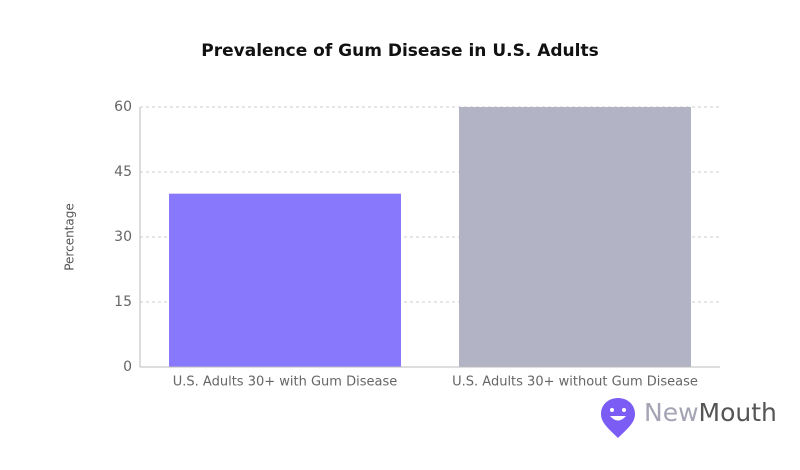 The height and width of the screenshot is (470, 800). What do you see at coordinates (738, 412) in the screenshot?
I see `logo-part: Mouth` at bounding box center [738, 412].